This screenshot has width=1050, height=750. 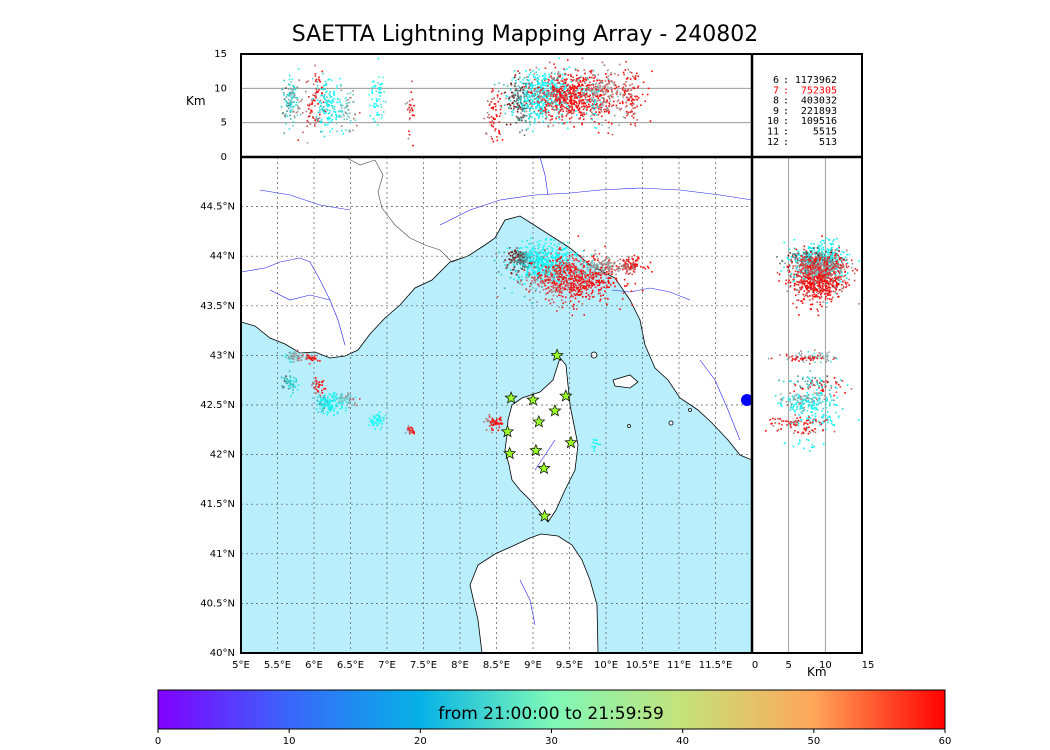 What do you see at coordinates (625, 381) in the screenshot?
I see `elba-island` at bounding box center [625, 381].